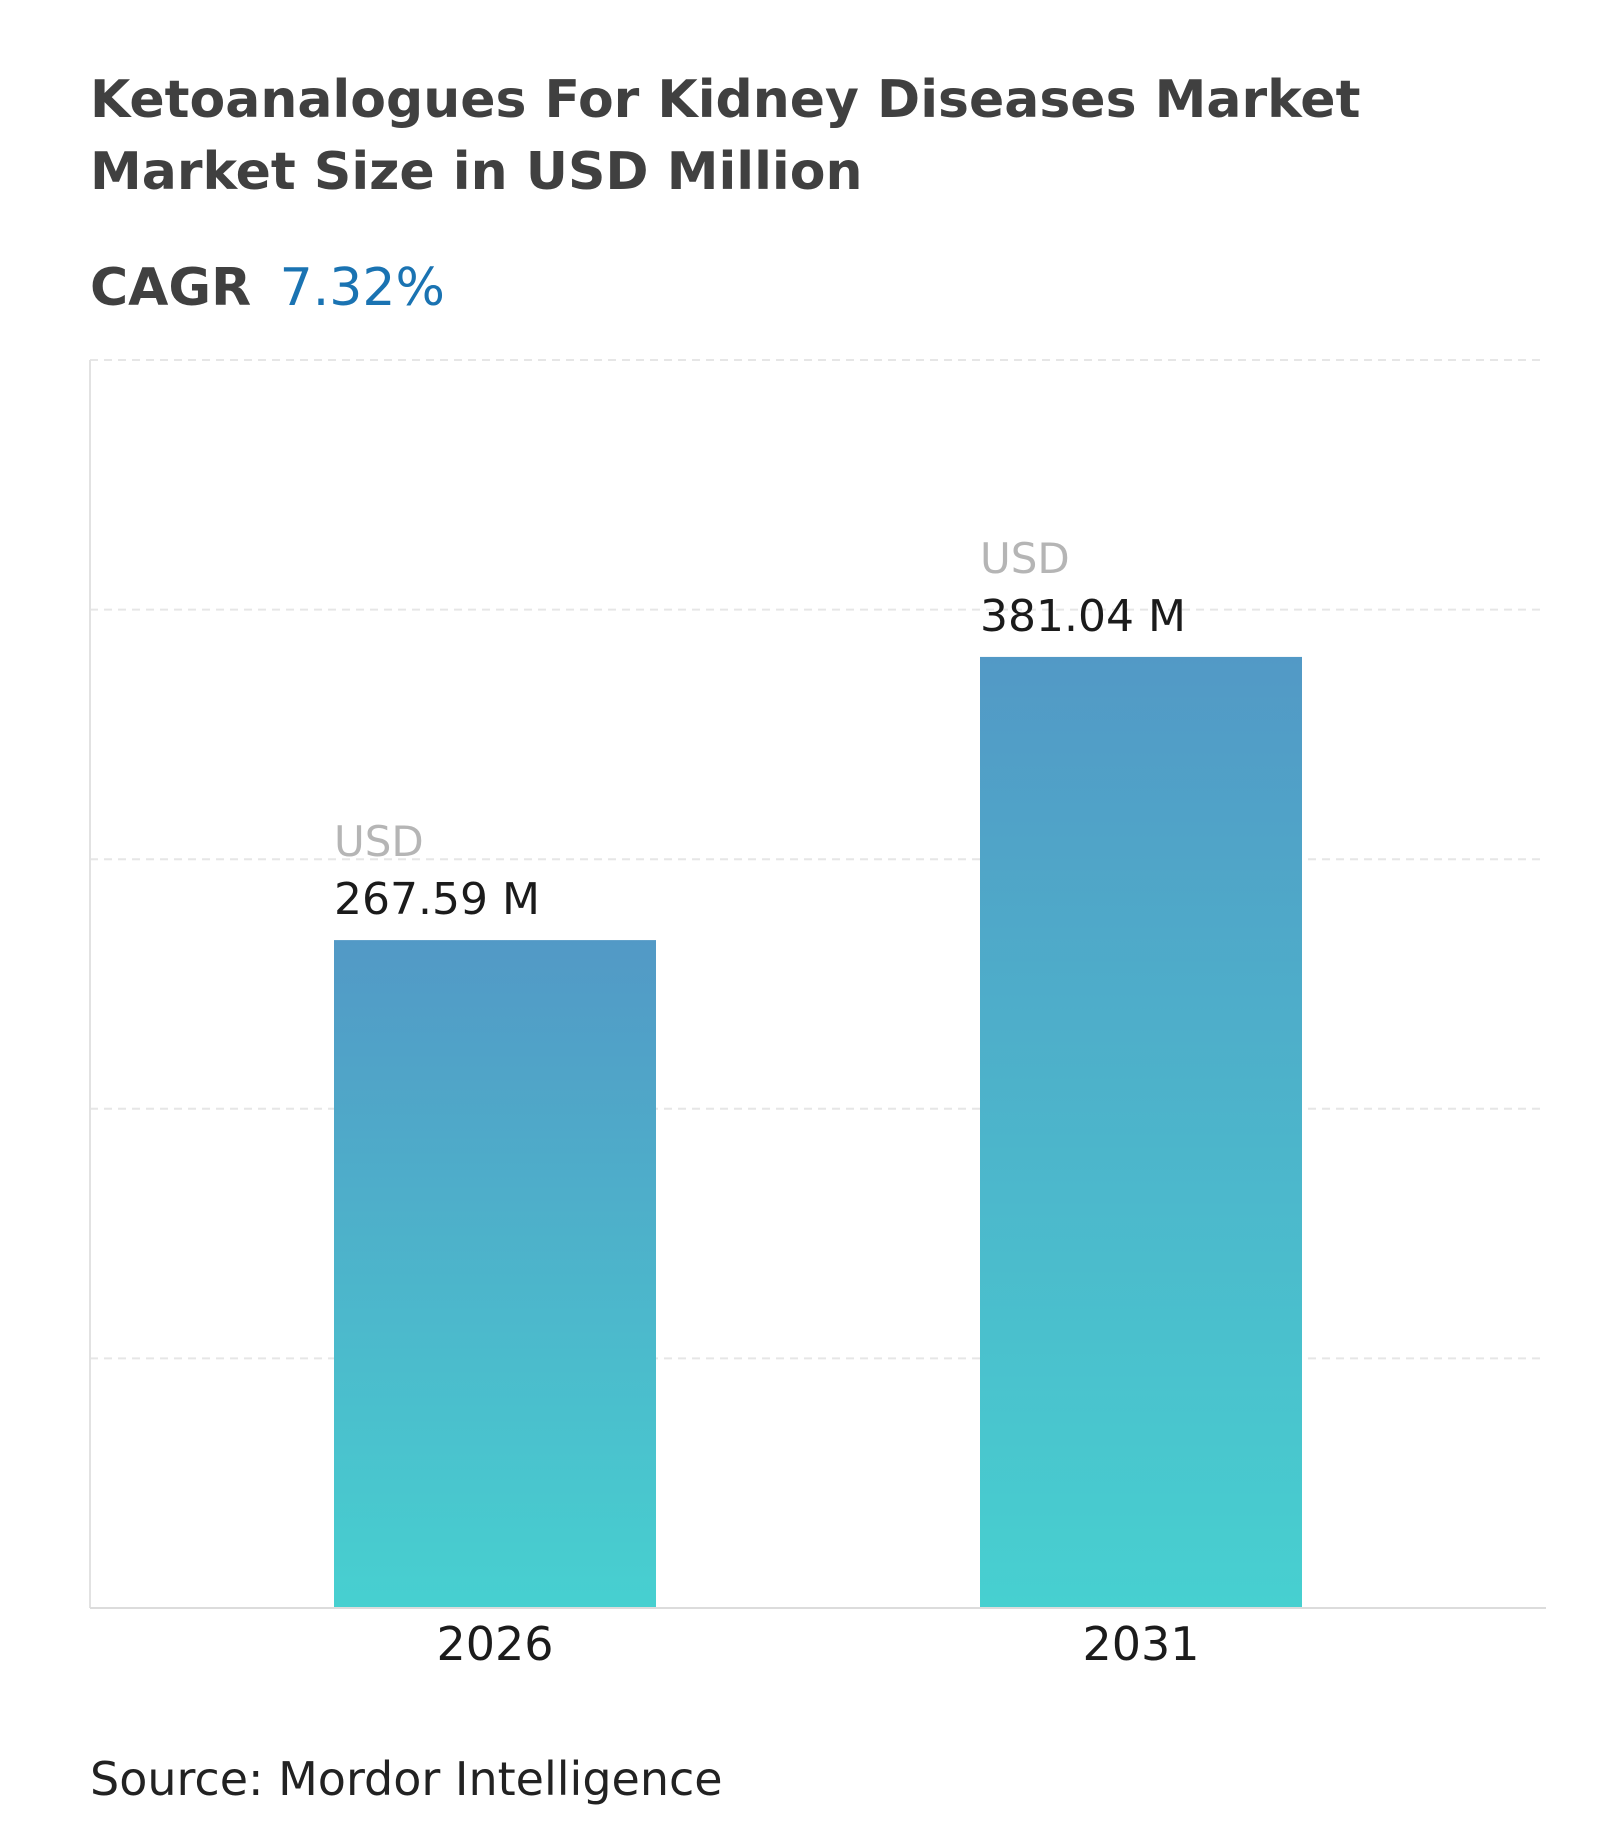  I want to click on x-tick-label: 2031, so click(1140, 1644).